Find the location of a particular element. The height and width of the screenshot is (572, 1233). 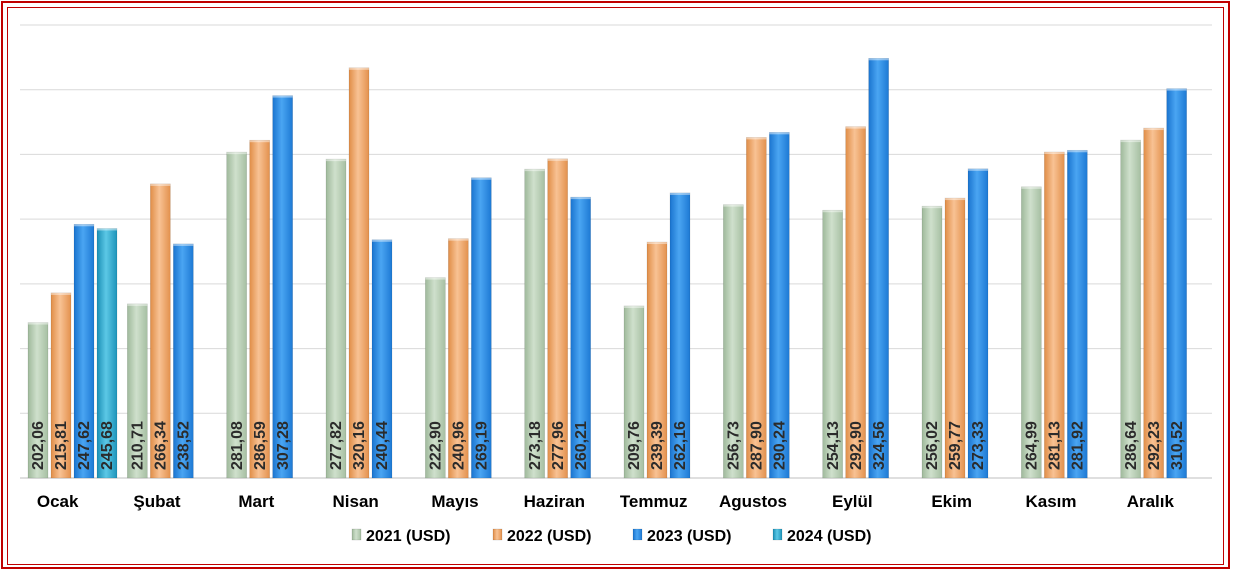

bar-Agustos-2022 (USD) is located at coordinates (756, 308).